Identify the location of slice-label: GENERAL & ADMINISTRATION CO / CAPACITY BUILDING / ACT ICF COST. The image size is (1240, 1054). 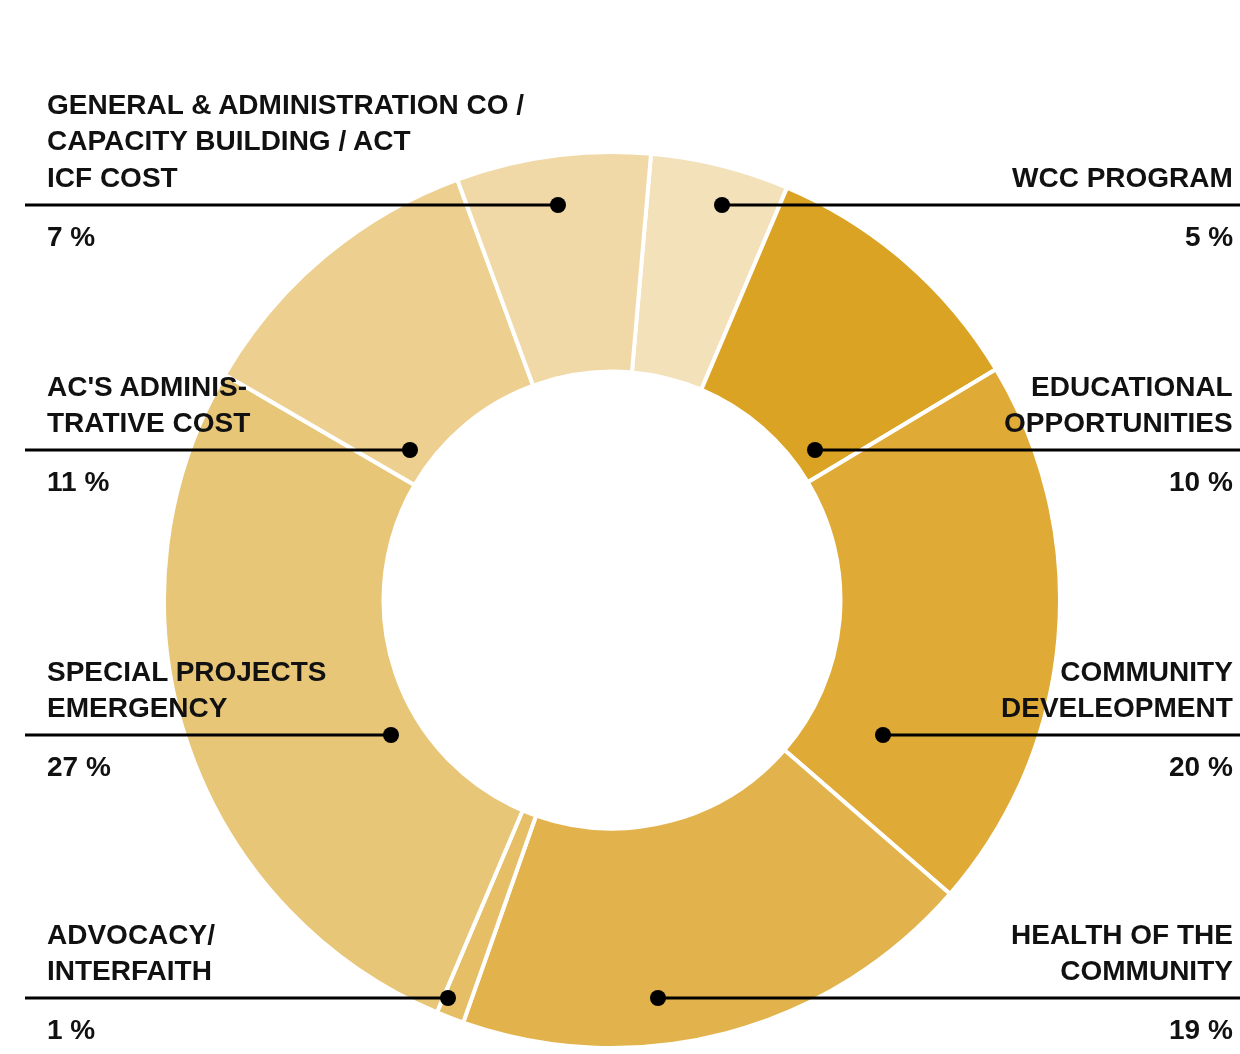
(286, 141).